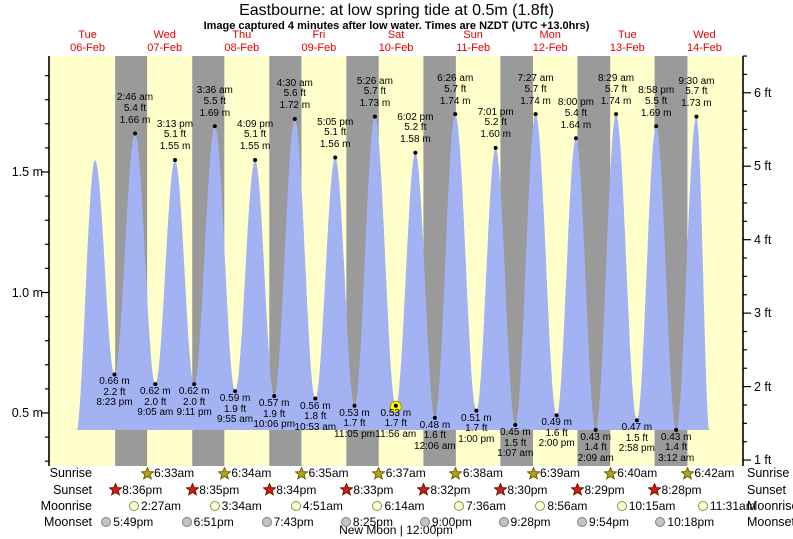  What do you see at coordinates (142, 489) in the screenshot?
I see `sunset-time: 8:36pm` at bounding box center [142, 489].